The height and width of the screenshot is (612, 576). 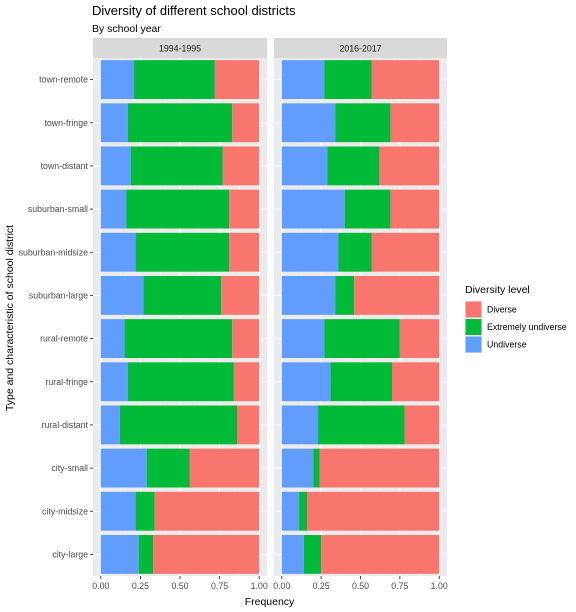 What do you see at coordinates (66, 382) in the screenshot?
I see `y-tick-label: rural-fringe` at bounding box center [66, 382].